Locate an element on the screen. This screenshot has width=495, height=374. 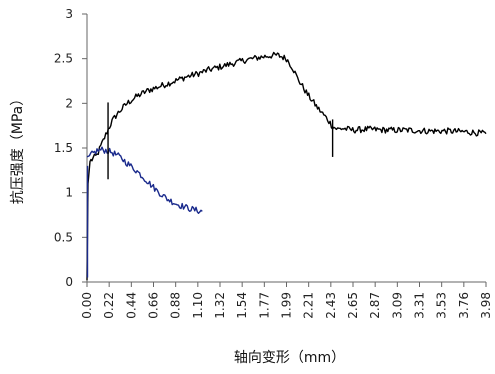
x-tick-label: 0.88 is located at coordinates (176, 305).